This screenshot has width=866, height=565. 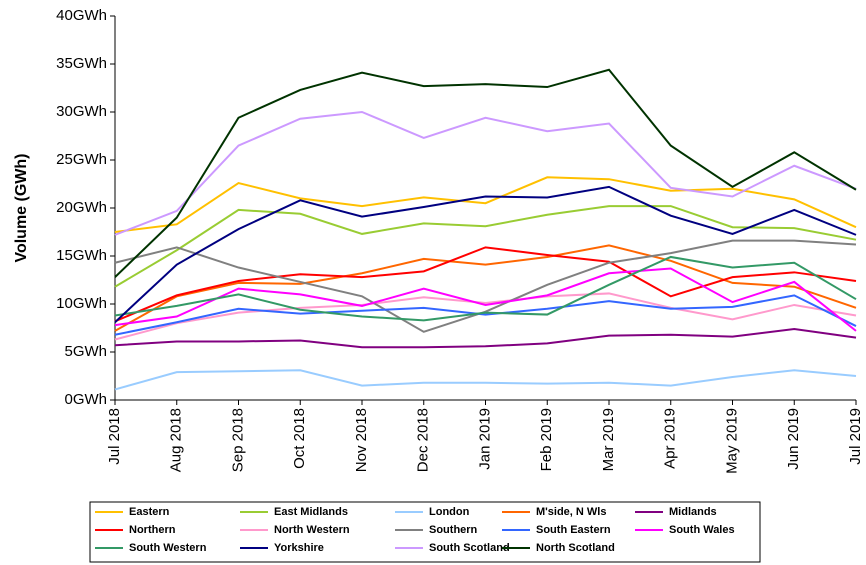 I want to click on y-tick-label: 25GWh, so click(x=81, y=159).